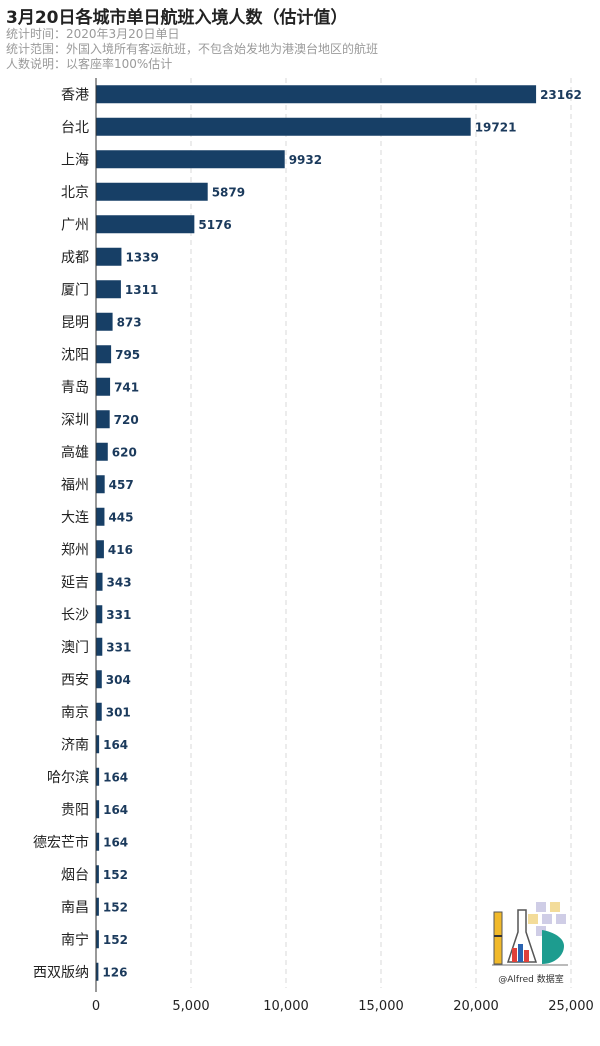  What do you see at coordinates (75, 193) in the screenshot?
I see `category-label: 北京` at bounding box center [75, 193].